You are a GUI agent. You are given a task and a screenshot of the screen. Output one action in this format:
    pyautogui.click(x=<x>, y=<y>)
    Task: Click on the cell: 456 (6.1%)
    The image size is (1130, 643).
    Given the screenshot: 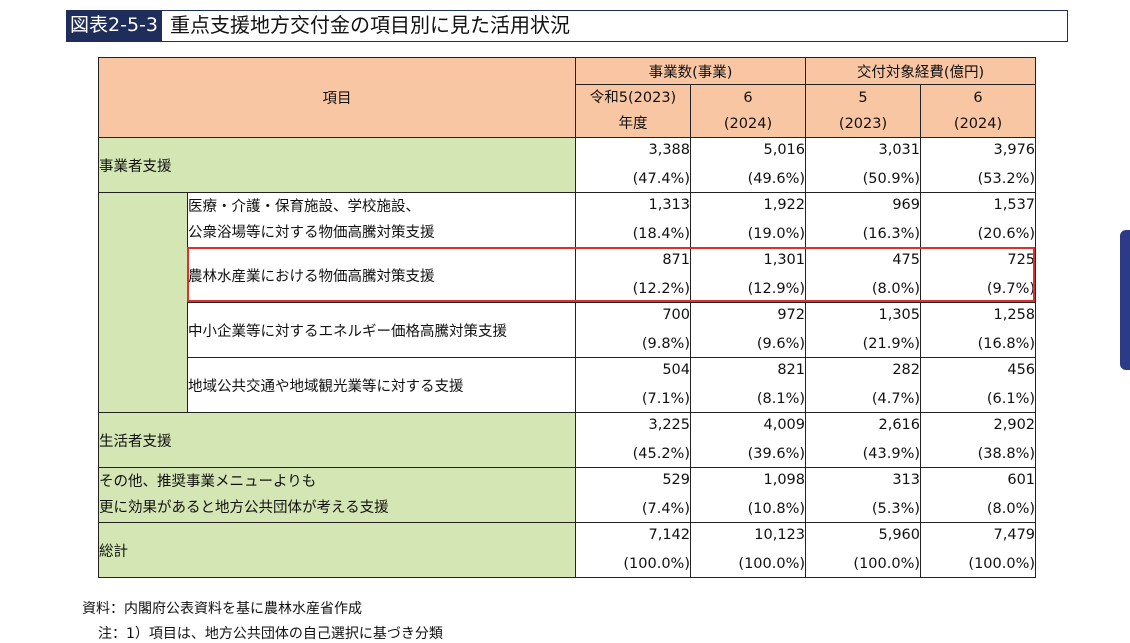 What is the action you would take?
    pyautogui.click(x=978, y=385)
    